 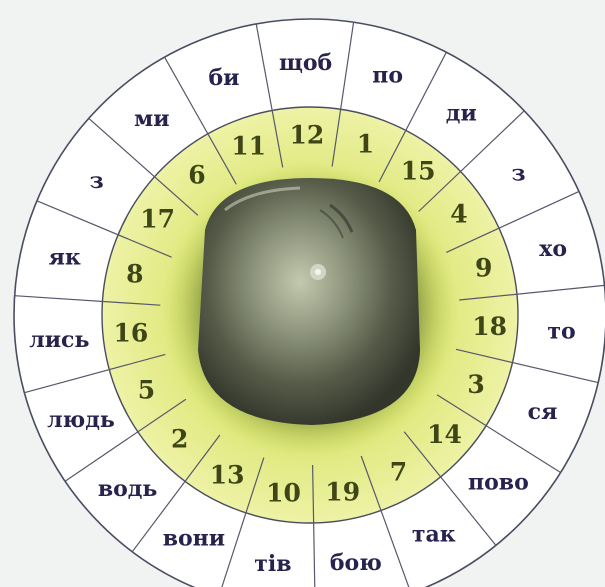 What do you see at coordinates (498, 482) in the screenshot?
I see `segment-syllable: пово` at bounding box center [498, 482].